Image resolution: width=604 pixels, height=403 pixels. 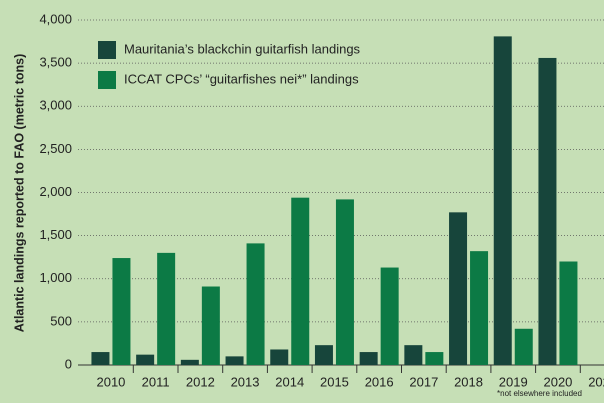 I want to click on y-tick-label: 500, so click(x=61, y=320).